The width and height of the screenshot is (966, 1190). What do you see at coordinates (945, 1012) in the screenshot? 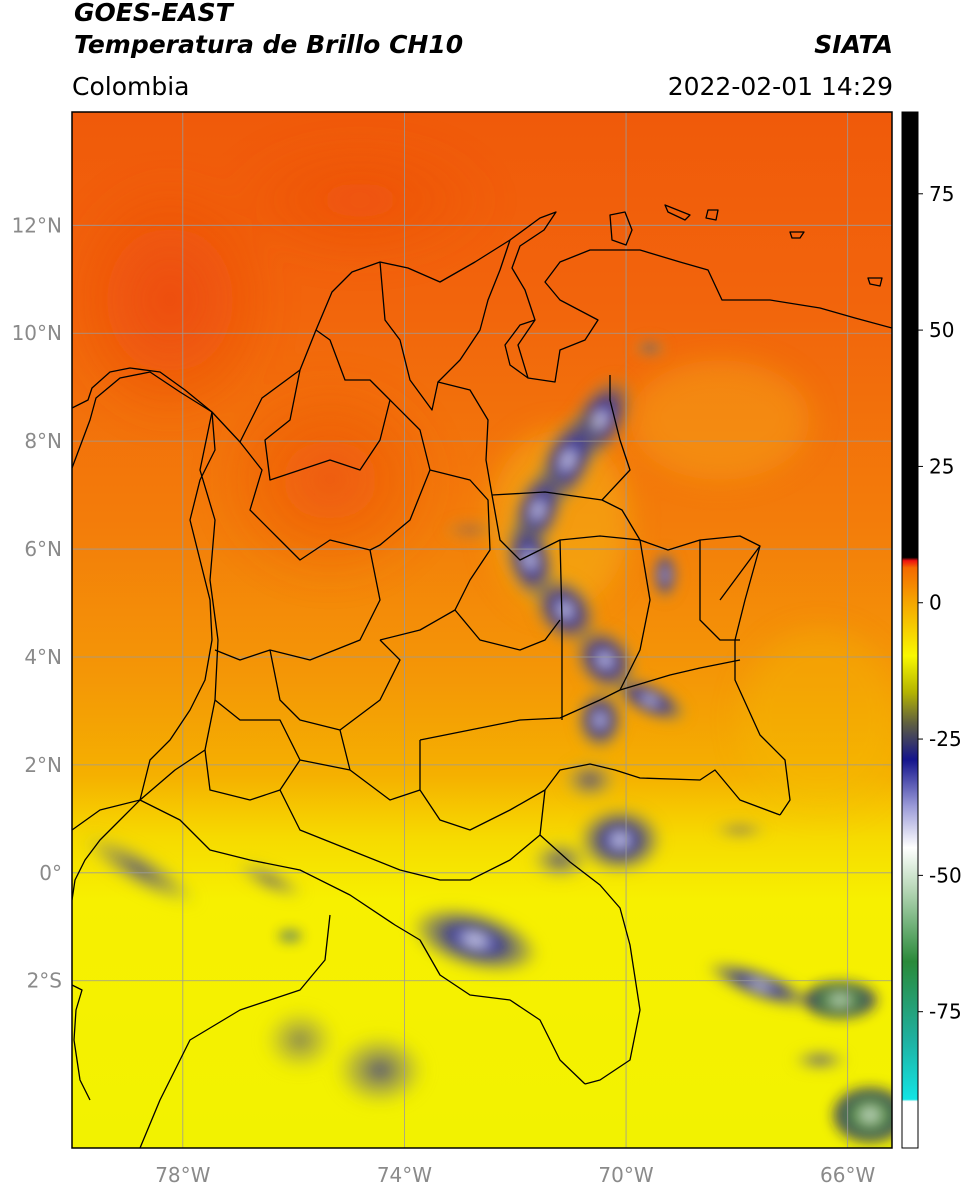
I see `colorbar-tick-label: -75` at bounding box center [945, 1012].